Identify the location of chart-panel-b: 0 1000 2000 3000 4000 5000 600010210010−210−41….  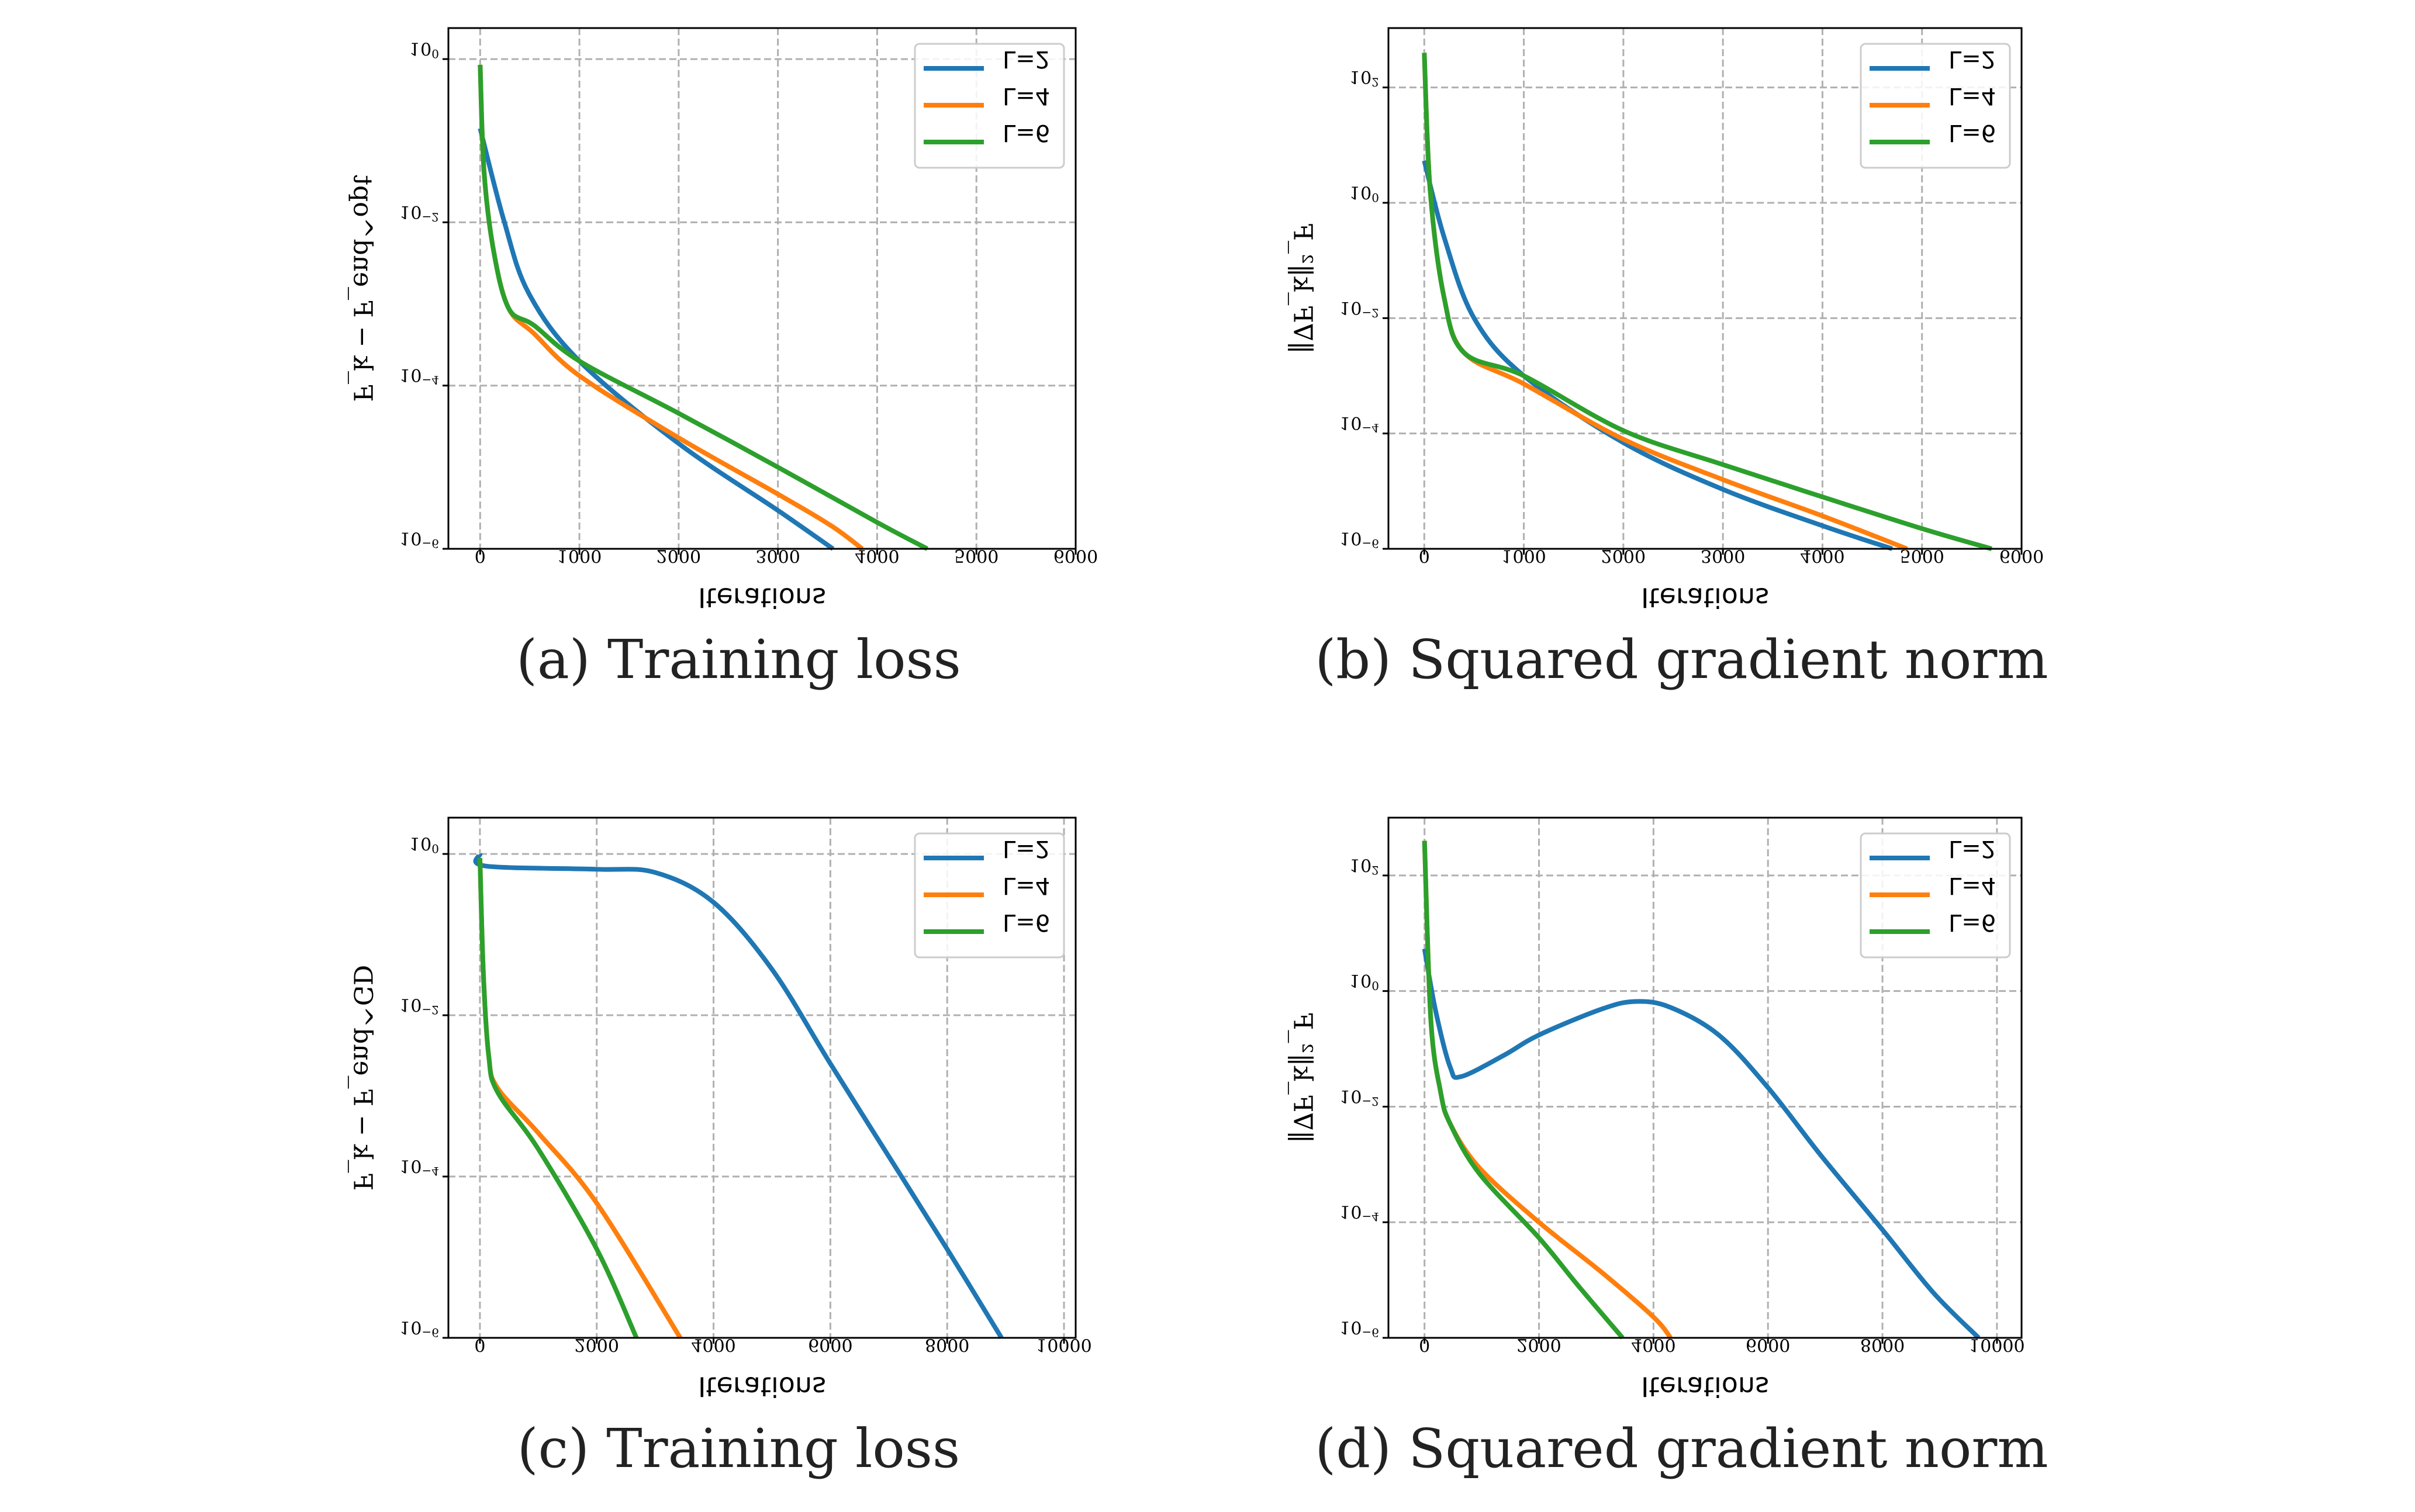
(1668, 359).